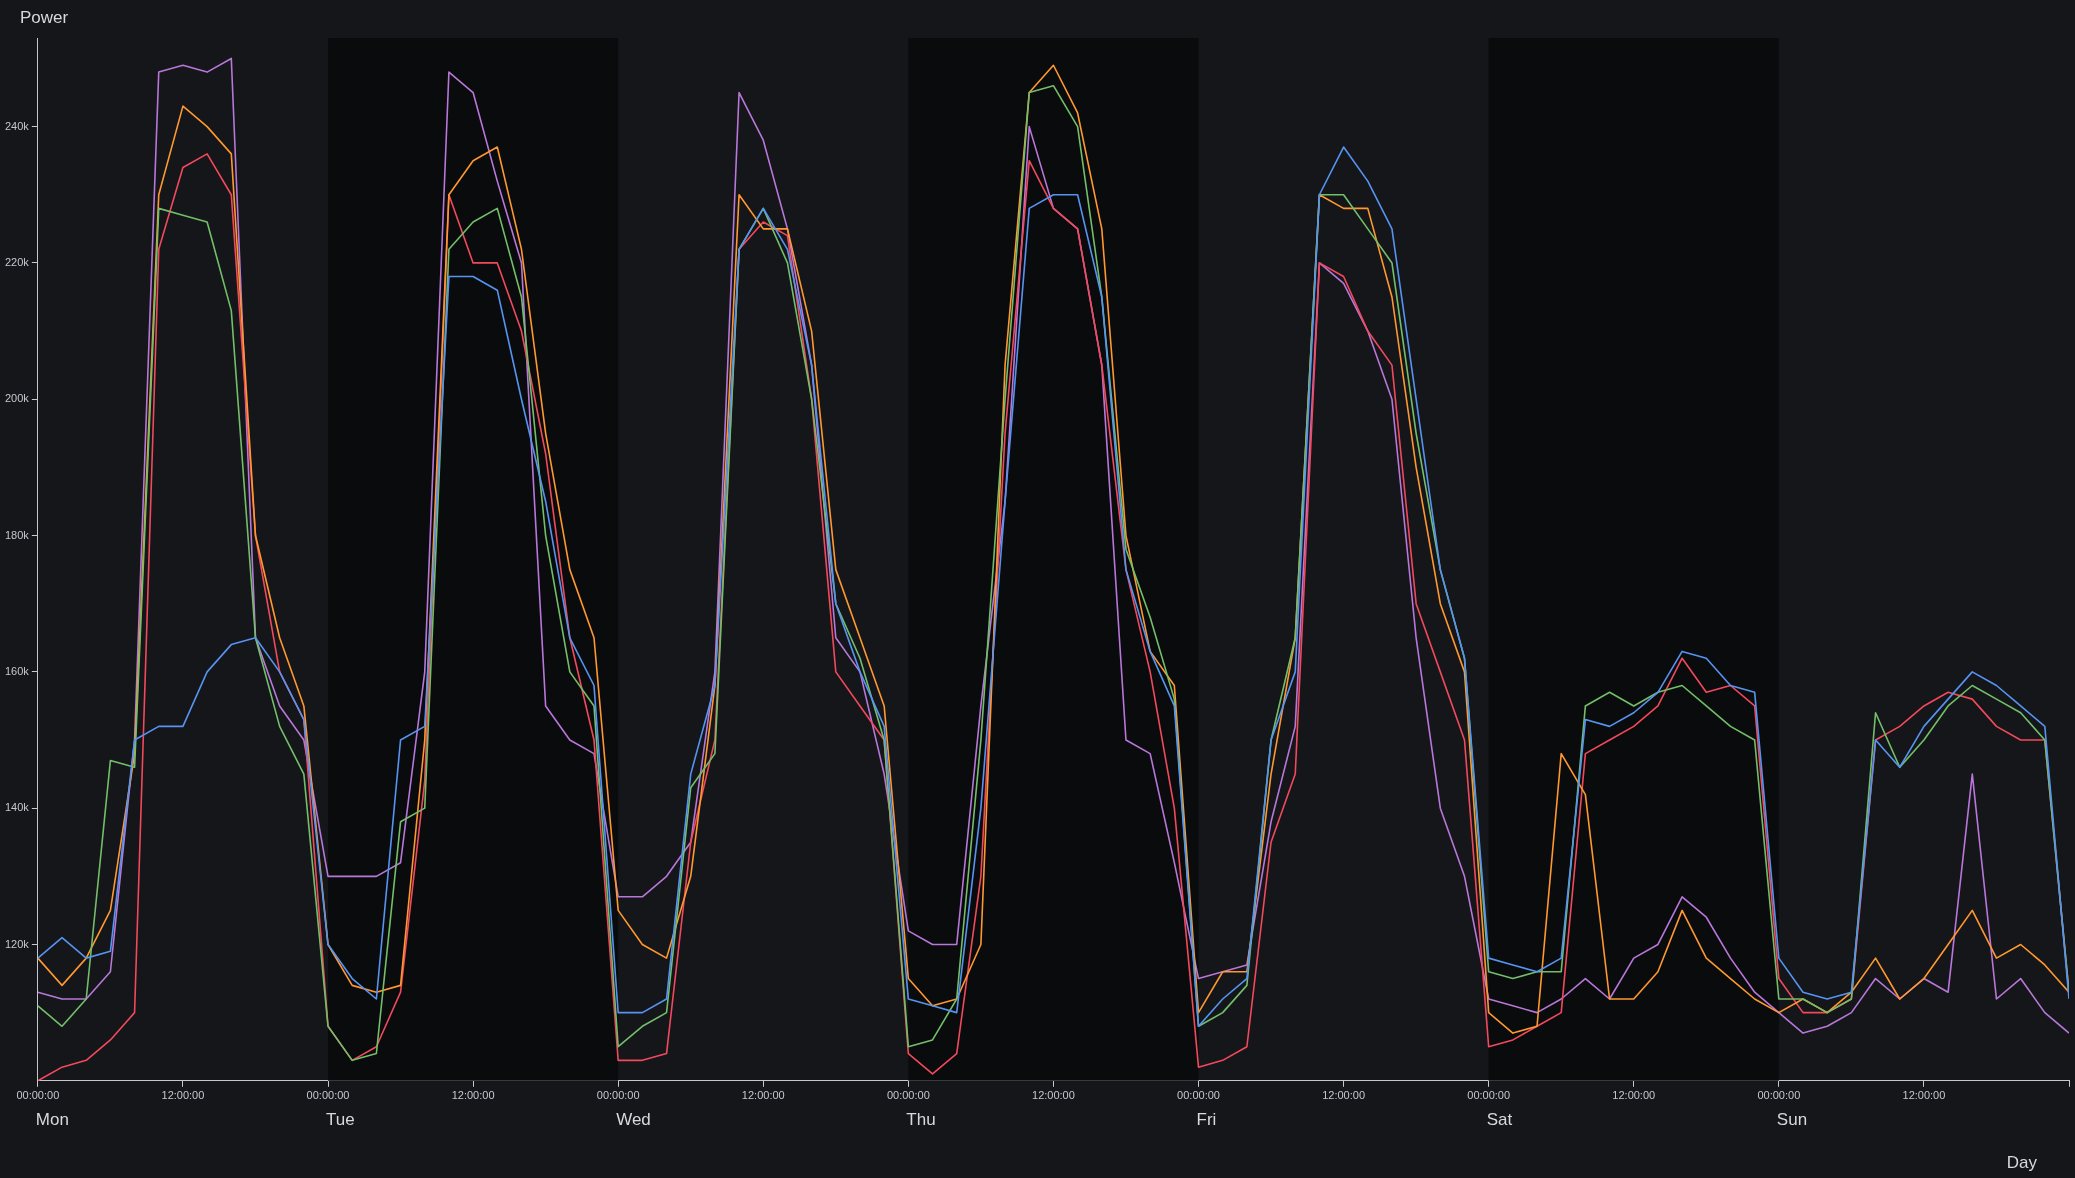 This screenshot has width=2075, height=1178. I want to click on y-tick-label: 220k, so click(17, 261).